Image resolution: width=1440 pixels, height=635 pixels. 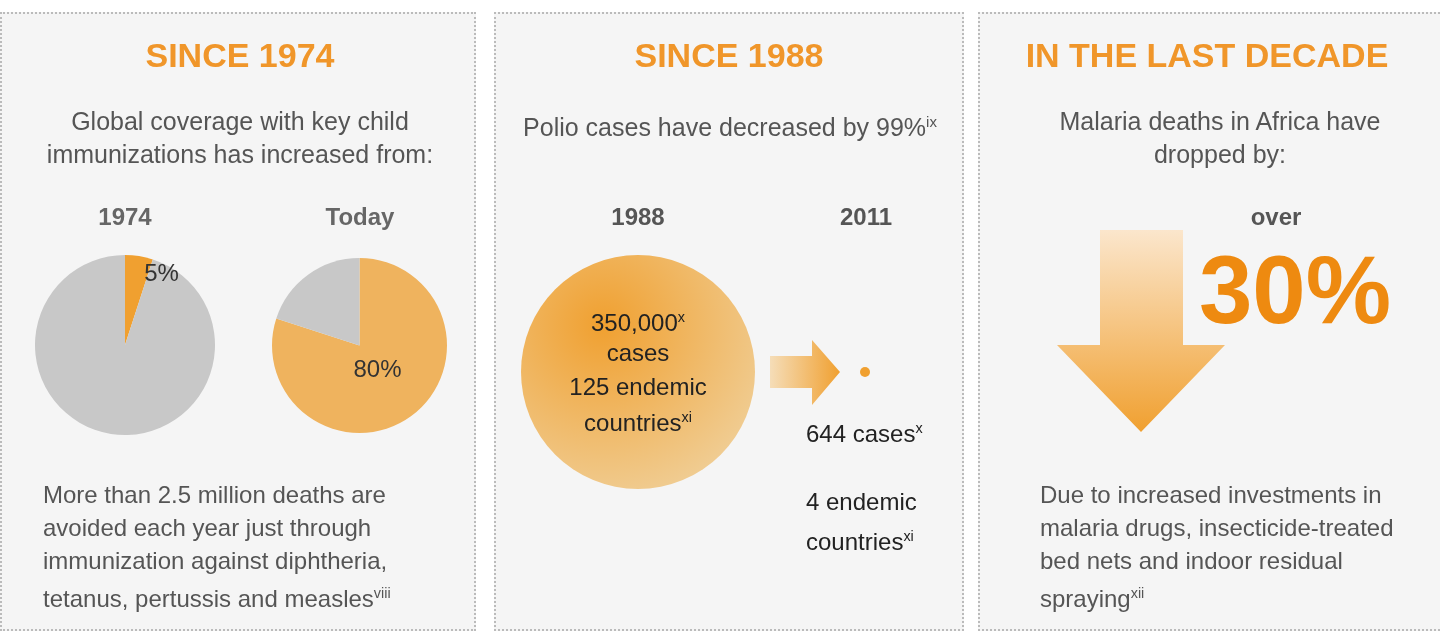 What do you see at coordinates (638, 217) in the screenshot?
I see `text: 1988` at bounding box center [638, 217].